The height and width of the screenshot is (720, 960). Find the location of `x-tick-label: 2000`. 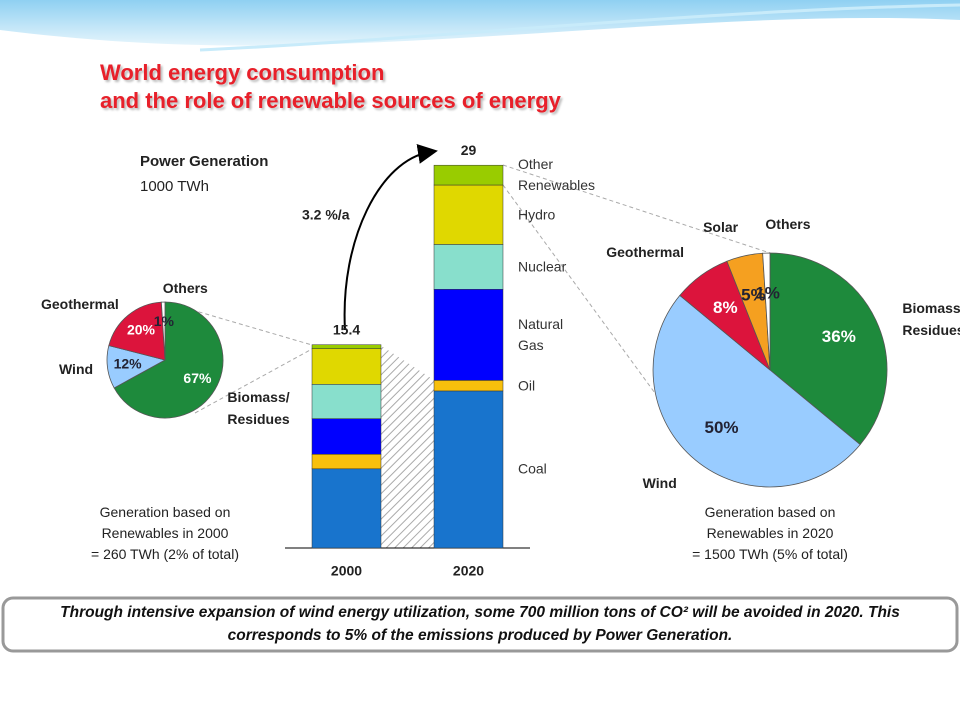

x-tick-label: 2000 is located at coordinates (346, 571).